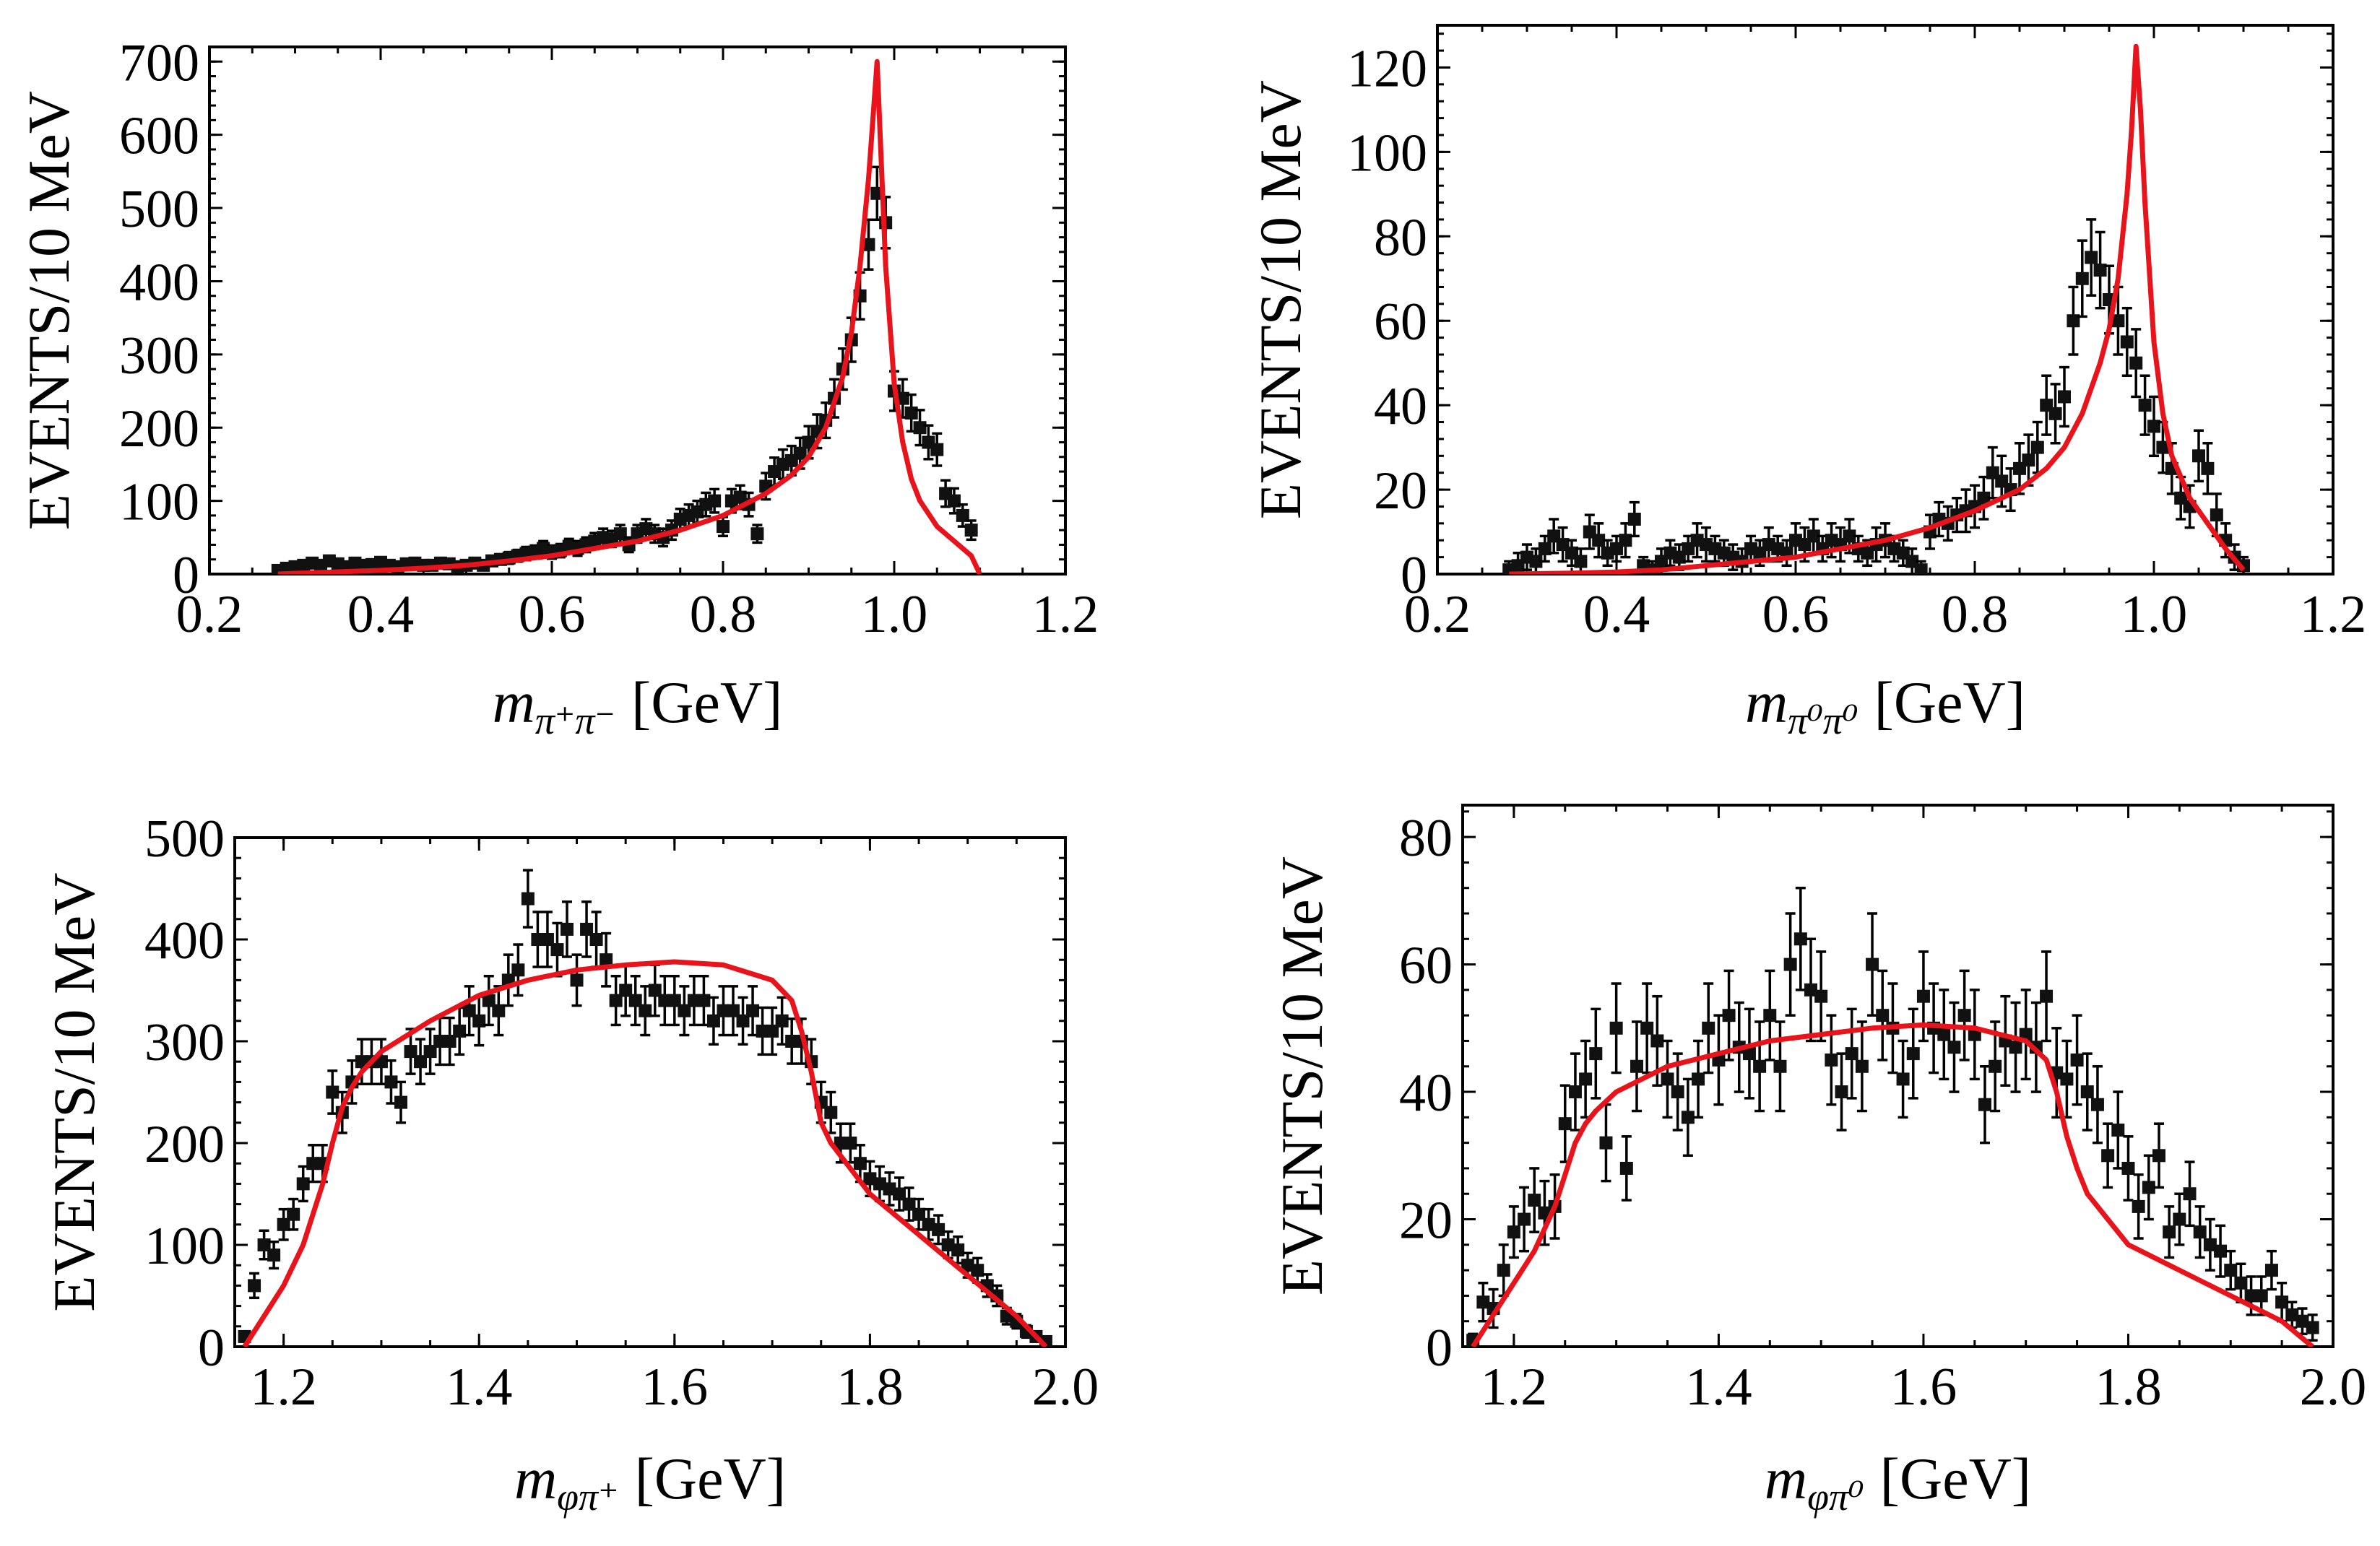 The width and height of the screenshot is (2380, 1546). I want to click on plot-frame, so click(1897, 1076).